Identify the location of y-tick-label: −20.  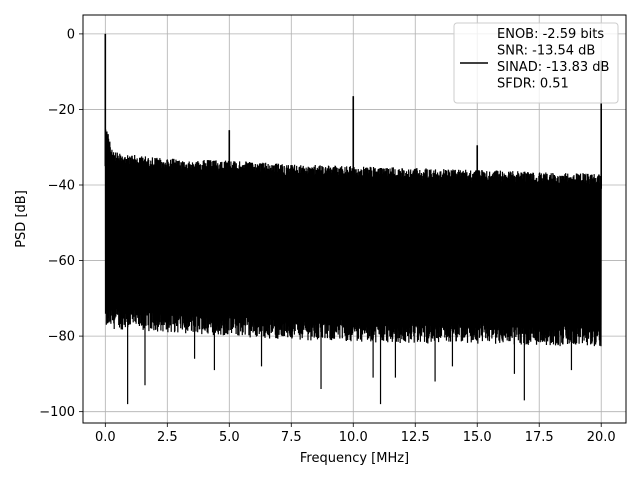
(61, 110).